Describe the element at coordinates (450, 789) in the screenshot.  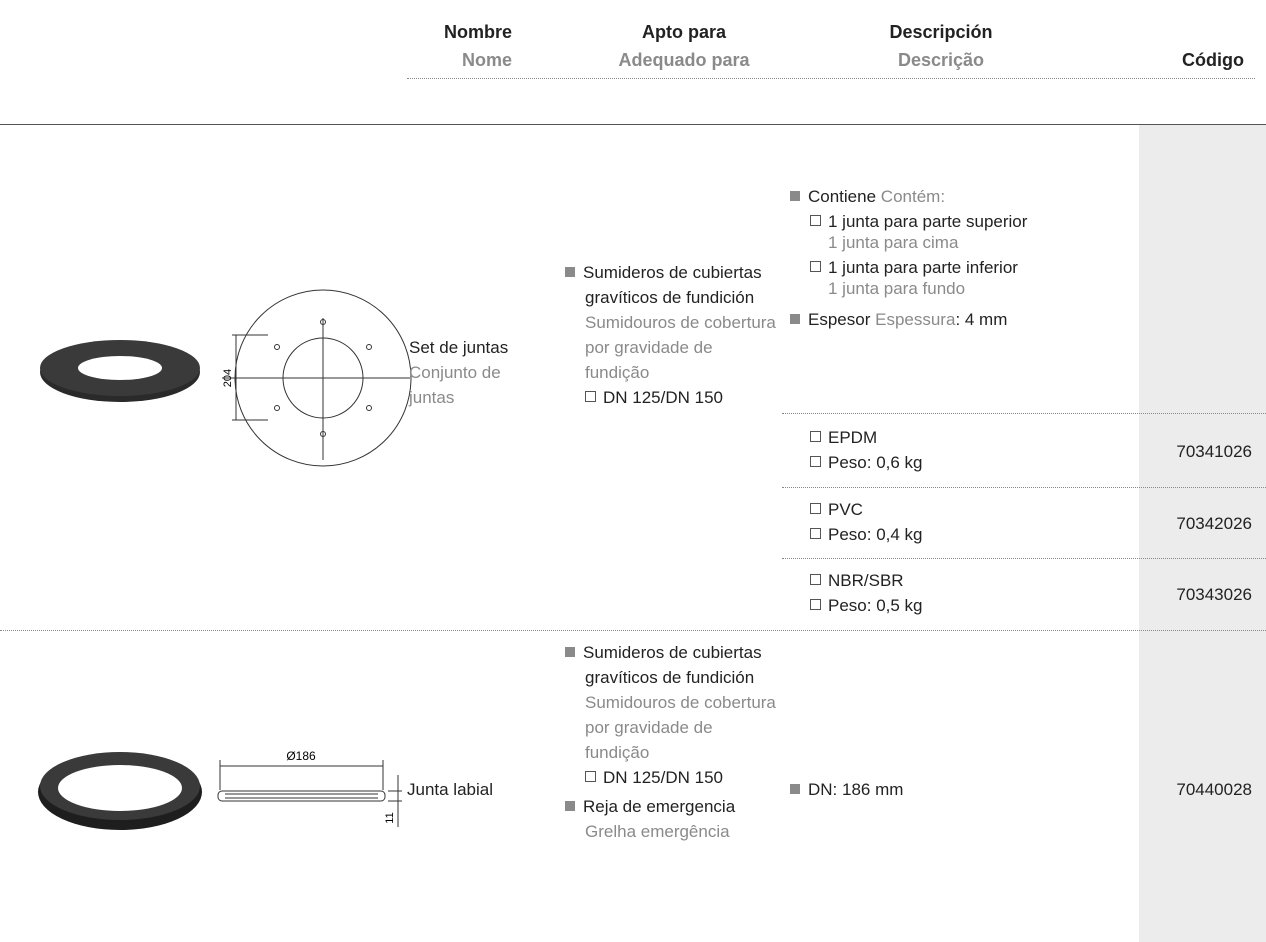
I see `product-name: Junta labial` at that location.